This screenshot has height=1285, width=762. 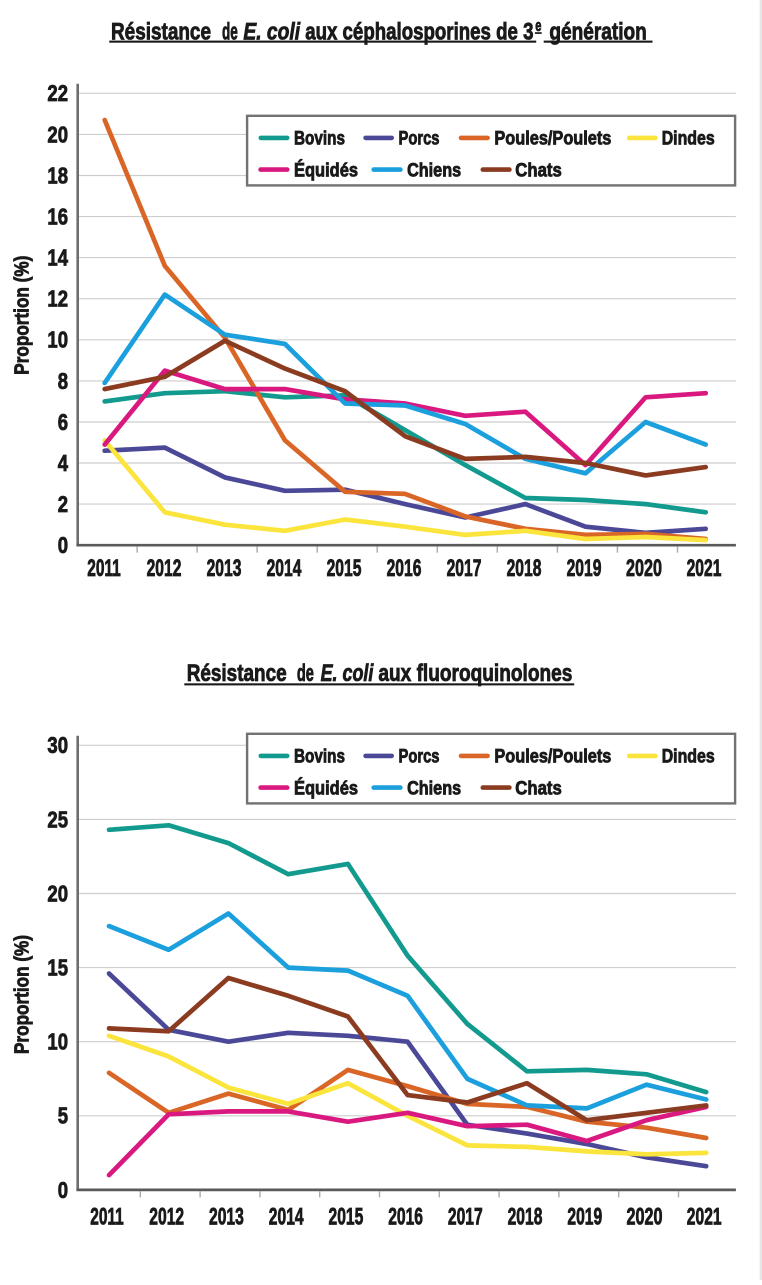 What do you see at coordinates (57, 93) in the screenshot?
I see `svg-text: 22` at bounding box center [57, 93].